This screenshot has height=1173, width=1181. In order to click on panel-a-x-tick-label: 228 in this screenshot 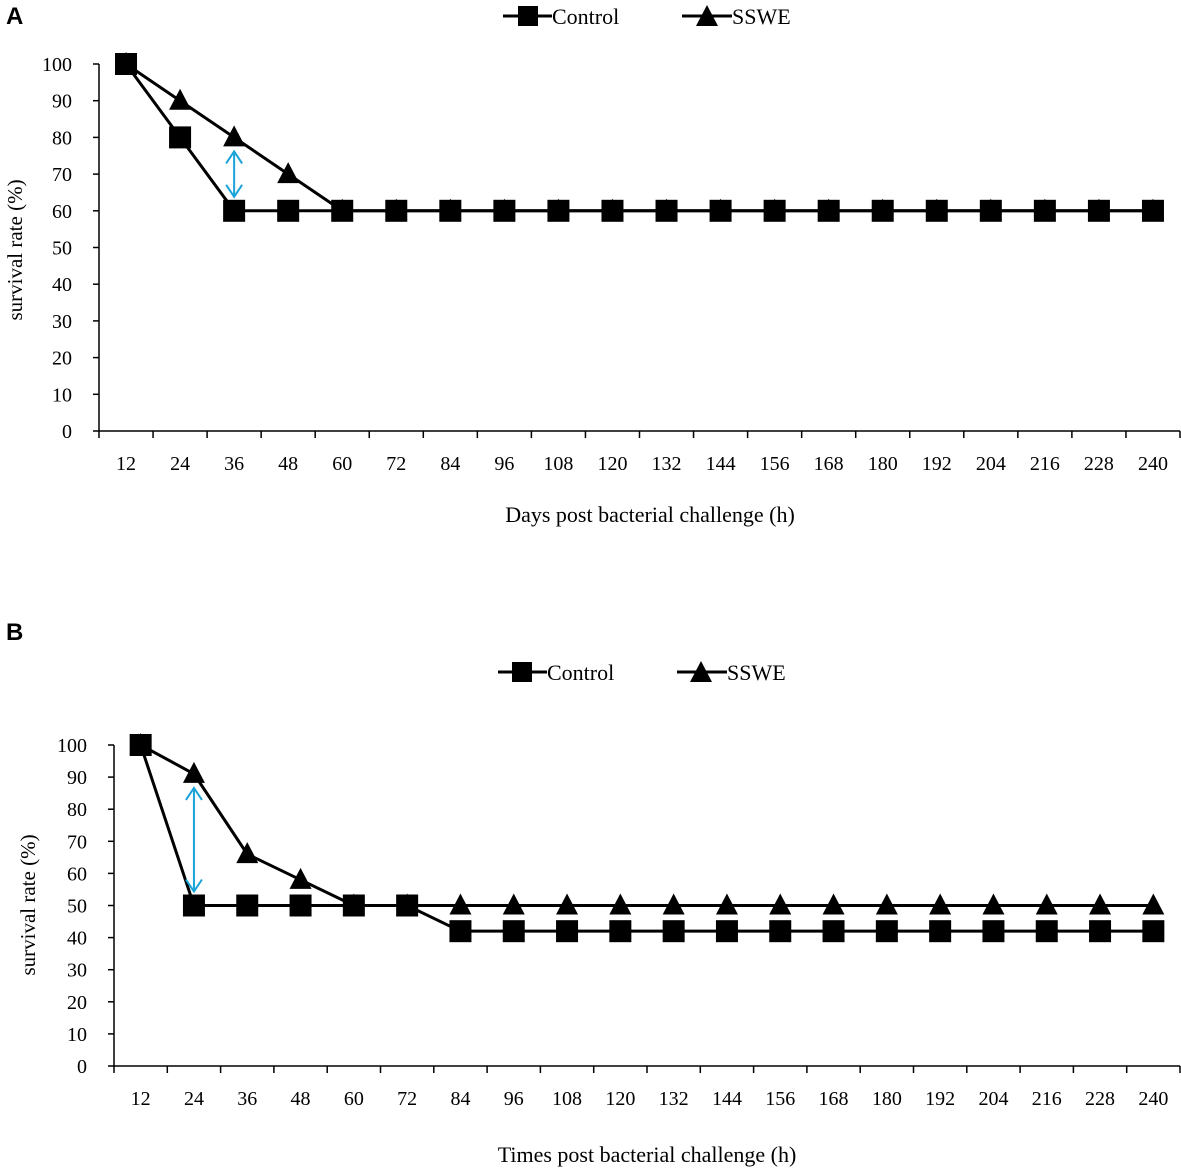, I will do `click(1099, 464)`.